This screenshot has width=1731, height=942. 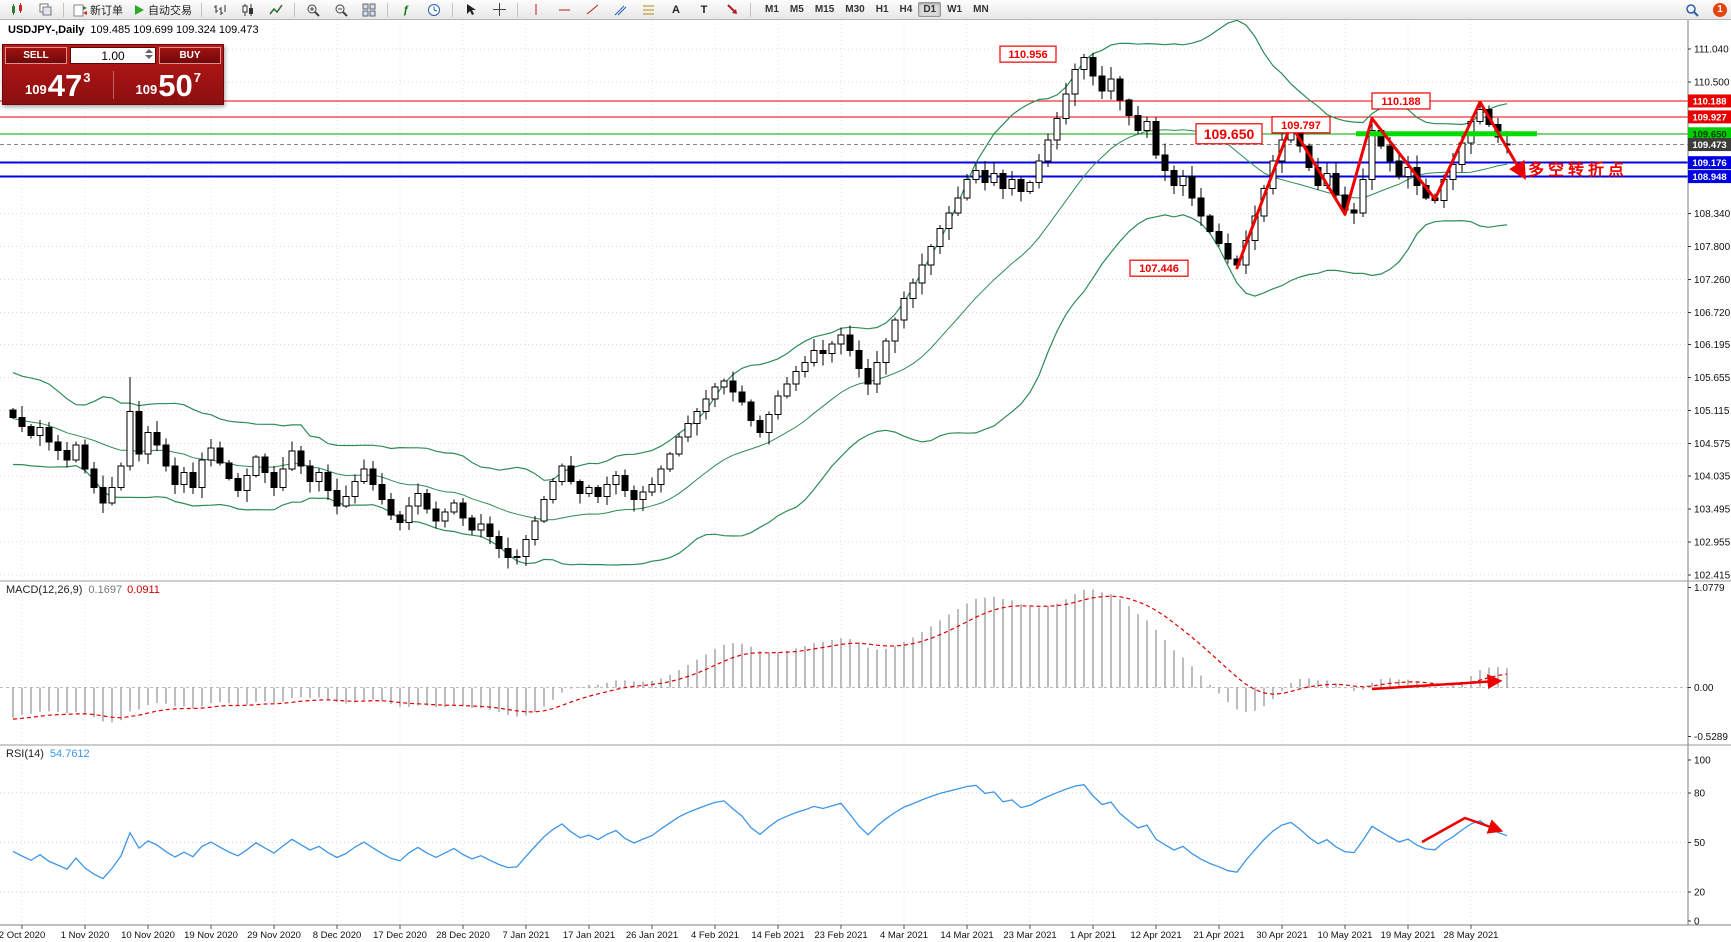 What do you see at coordinates (855, 9) in the screenshot?
I see `timeframe-button-m30: M30` at bounding box center [855, 9].